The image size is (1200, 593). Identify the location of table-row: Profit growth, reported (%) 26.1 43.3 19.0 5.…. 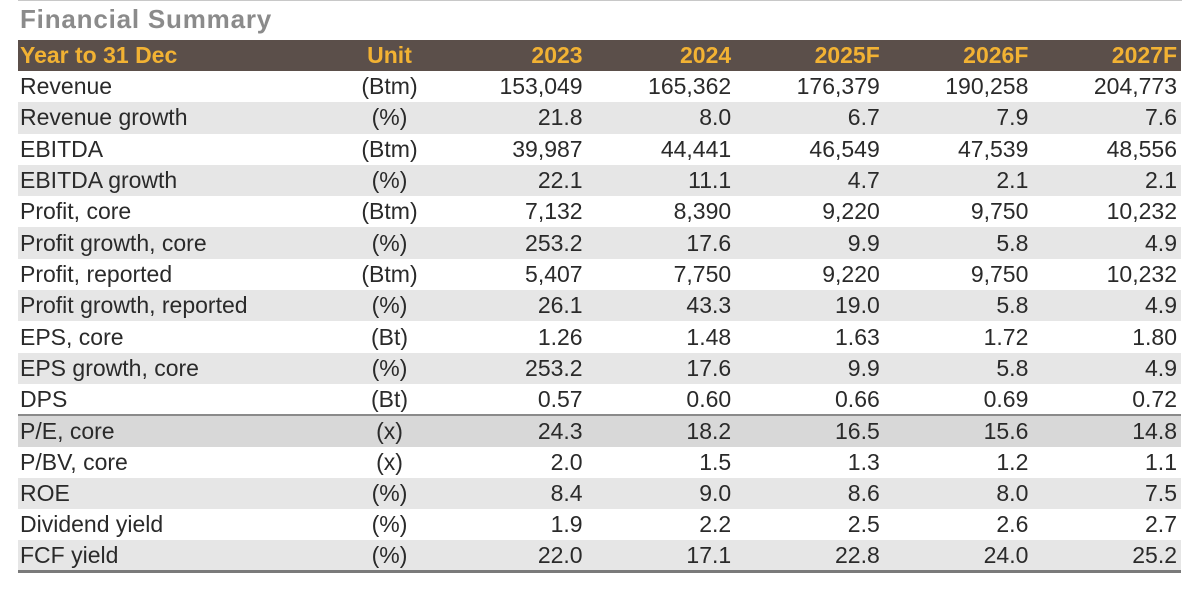
(599, 306).